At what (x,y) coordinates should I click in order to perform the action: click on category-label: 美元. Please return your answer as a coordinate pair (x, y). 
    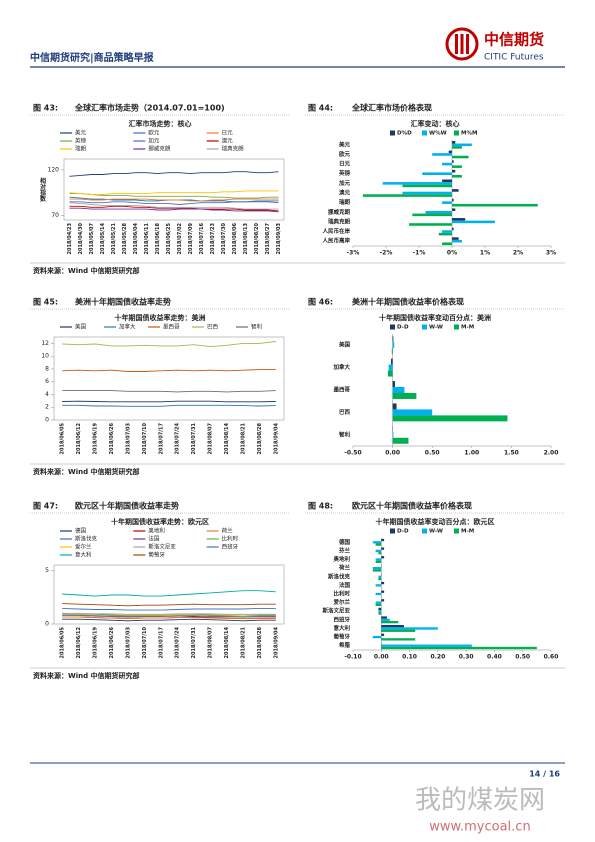
    Looking at the image, I should click on (345, 144).